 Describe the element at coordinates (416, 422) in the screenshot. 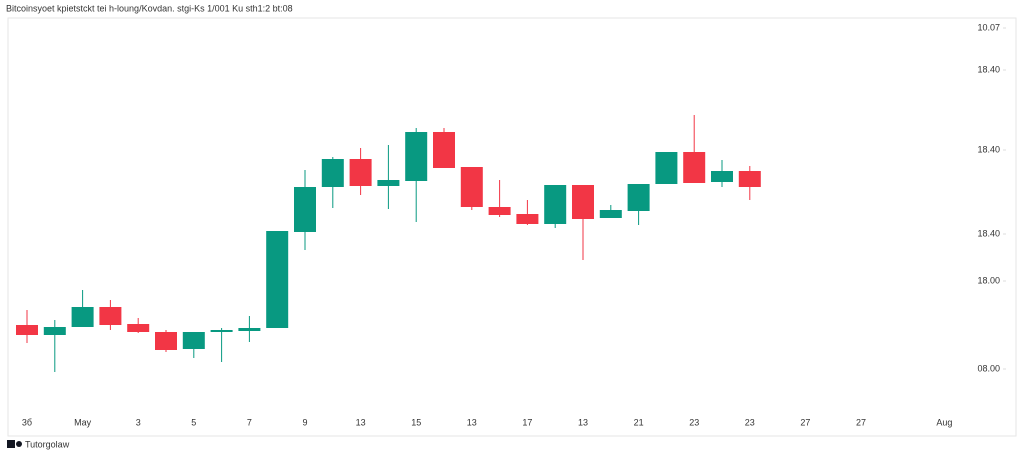

I see `x-tick-label: 15` at that location.